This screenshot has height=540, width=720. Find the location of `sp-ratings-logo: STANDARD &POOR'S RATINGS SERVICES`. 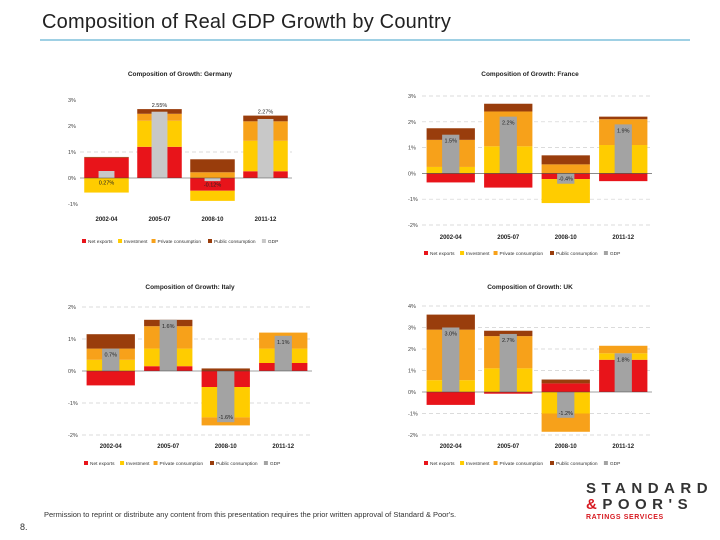

sp-ratings-logo: STANDARD &POOR'S RATINGS SERVICES is located at coordinates (647, 501).